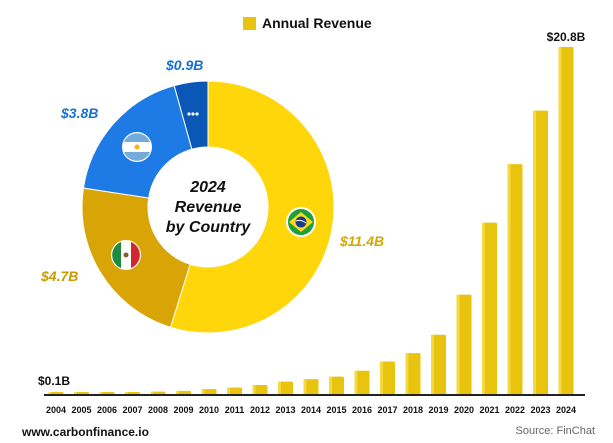 Image resolution: width=613 pixels, height=443 pixels. What do you see at coordinates (209, 227) in the screenshot?
I see `donut-title-line: by Country` at bounding box center [209, 227].